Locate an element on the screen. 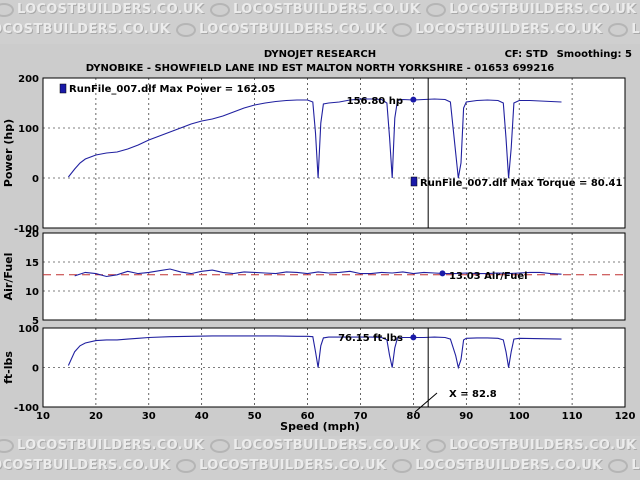 The height and width of the screenshot is (480, 640). x-tick-label: 10 is located at coordinates (43, 416).